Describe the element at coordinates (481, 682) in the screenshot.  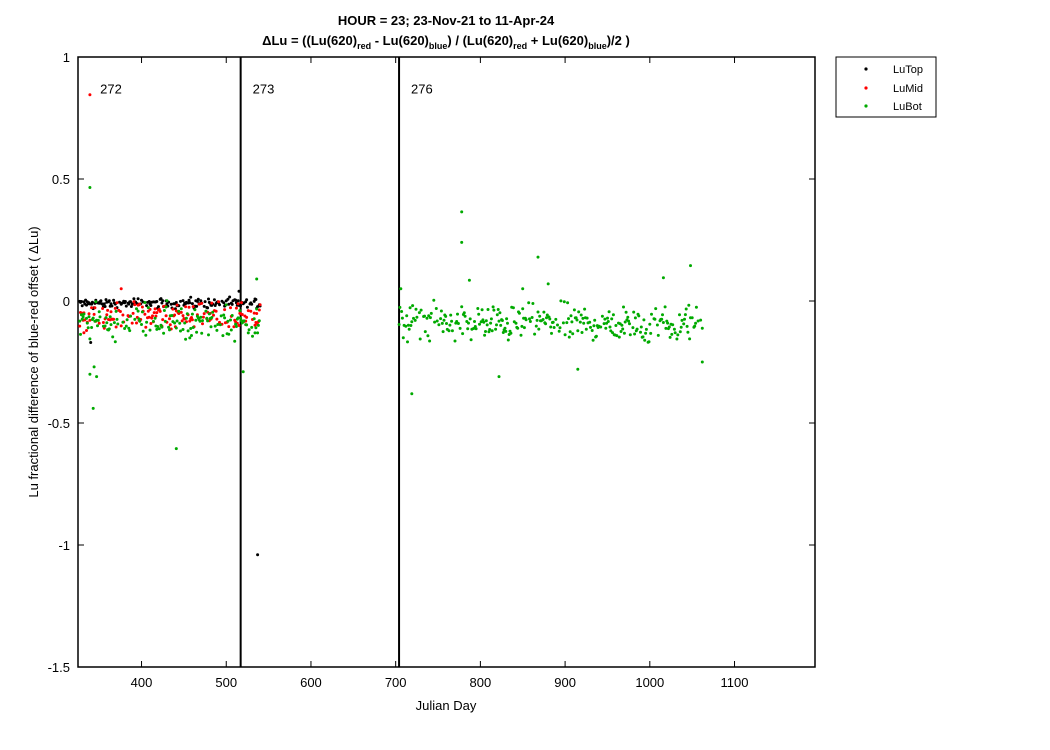
I see `x-tick-label: 800` at that location.